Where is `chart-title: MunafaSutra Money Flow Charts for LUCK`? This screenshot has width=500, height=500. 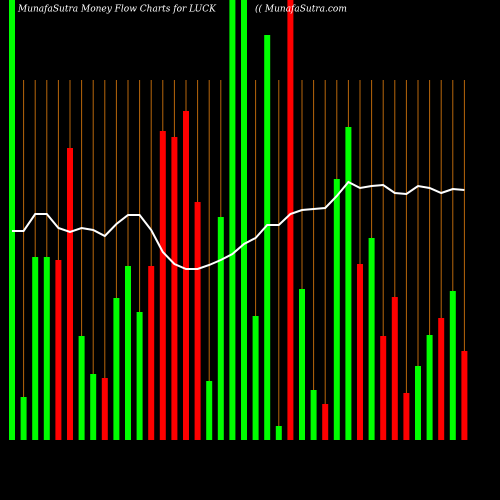 chart-title: MunafaSutra Money Flow Charts for LUCK is located at coordinates (117, 10).